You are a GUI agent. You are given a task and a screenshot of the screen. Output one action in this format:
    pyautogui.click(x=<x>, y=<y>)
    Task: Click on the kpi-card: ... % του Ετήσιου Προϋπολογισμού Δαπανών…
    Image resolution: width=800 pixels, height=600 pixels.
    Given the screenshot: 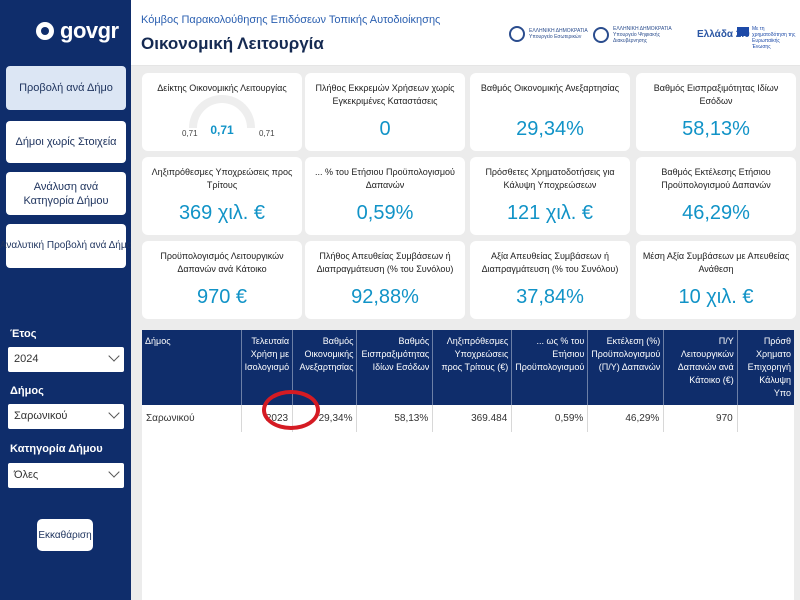 What is the action you would take?
    pyautogui.click(x=385, y=196)
    